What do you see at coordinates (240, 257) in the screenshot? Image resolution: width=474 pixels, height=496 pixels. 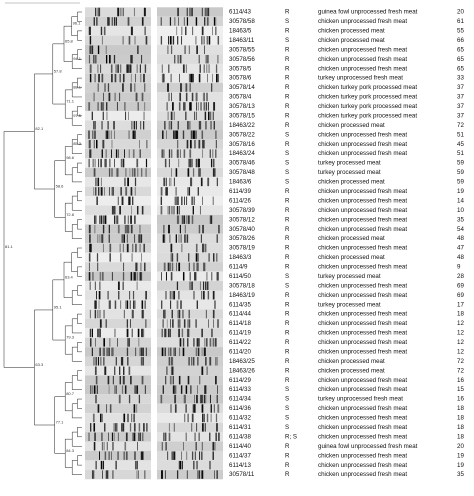 I see `isolate-id: 18463/3` at bounding box center [240, 257].